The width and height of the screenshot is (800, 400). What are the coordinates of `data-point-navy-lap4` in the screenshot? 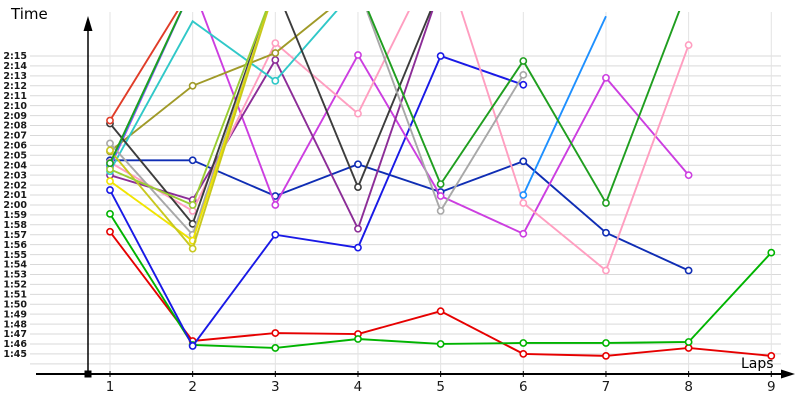 It's located at (358, 164).